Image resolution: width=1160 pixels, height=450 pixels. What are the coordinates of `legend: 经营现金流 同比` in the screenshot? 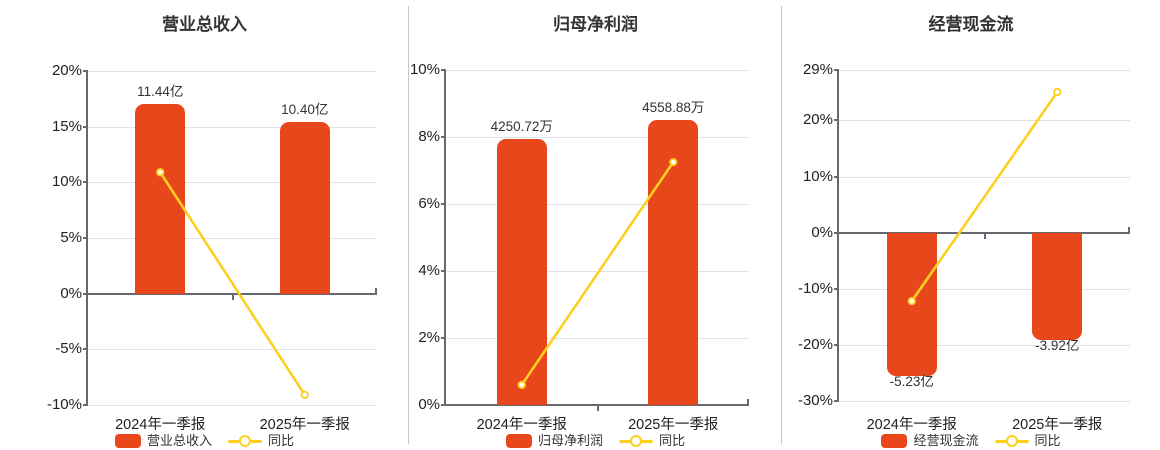 It's located at (971, 441).